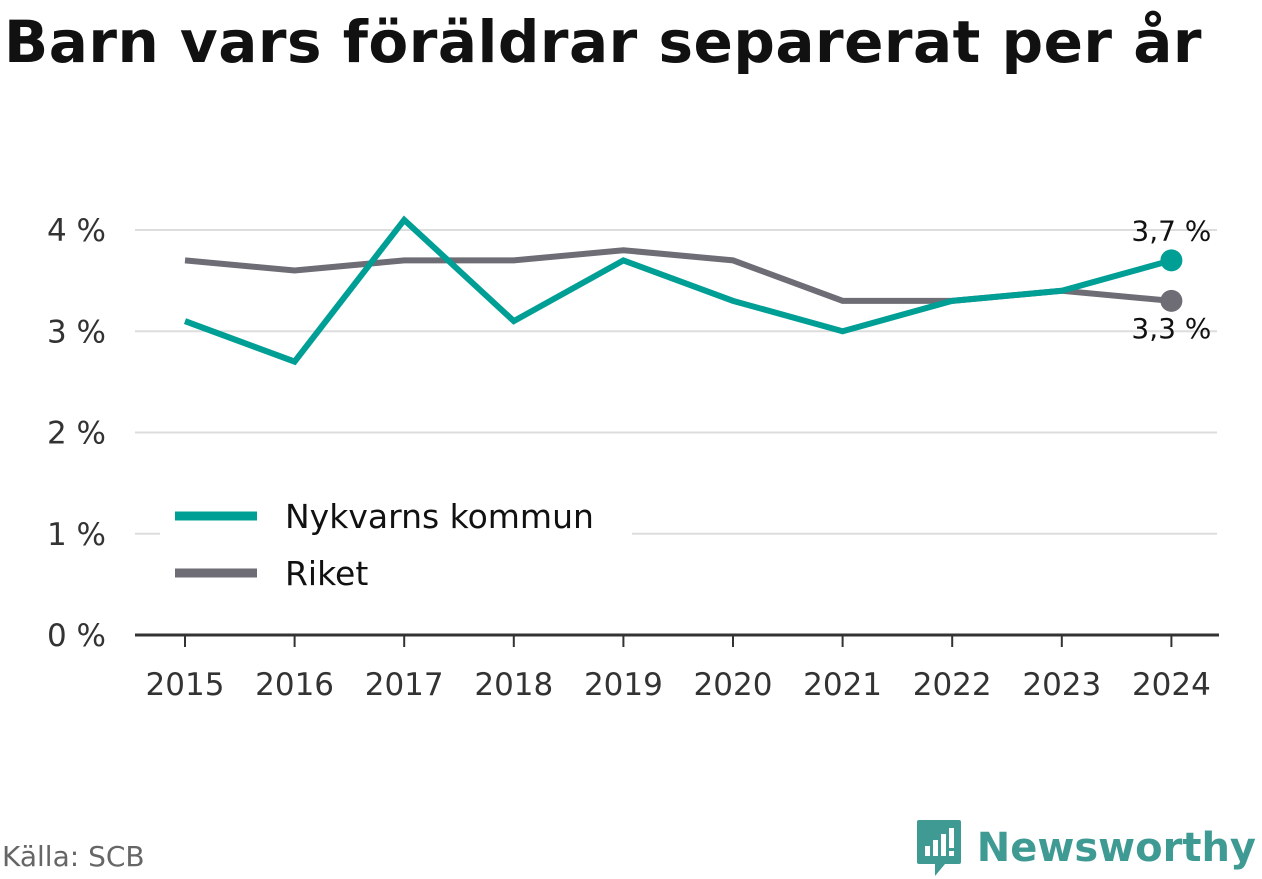  I want to click on end-value-label: 3,7 %, so click(1171, 230).